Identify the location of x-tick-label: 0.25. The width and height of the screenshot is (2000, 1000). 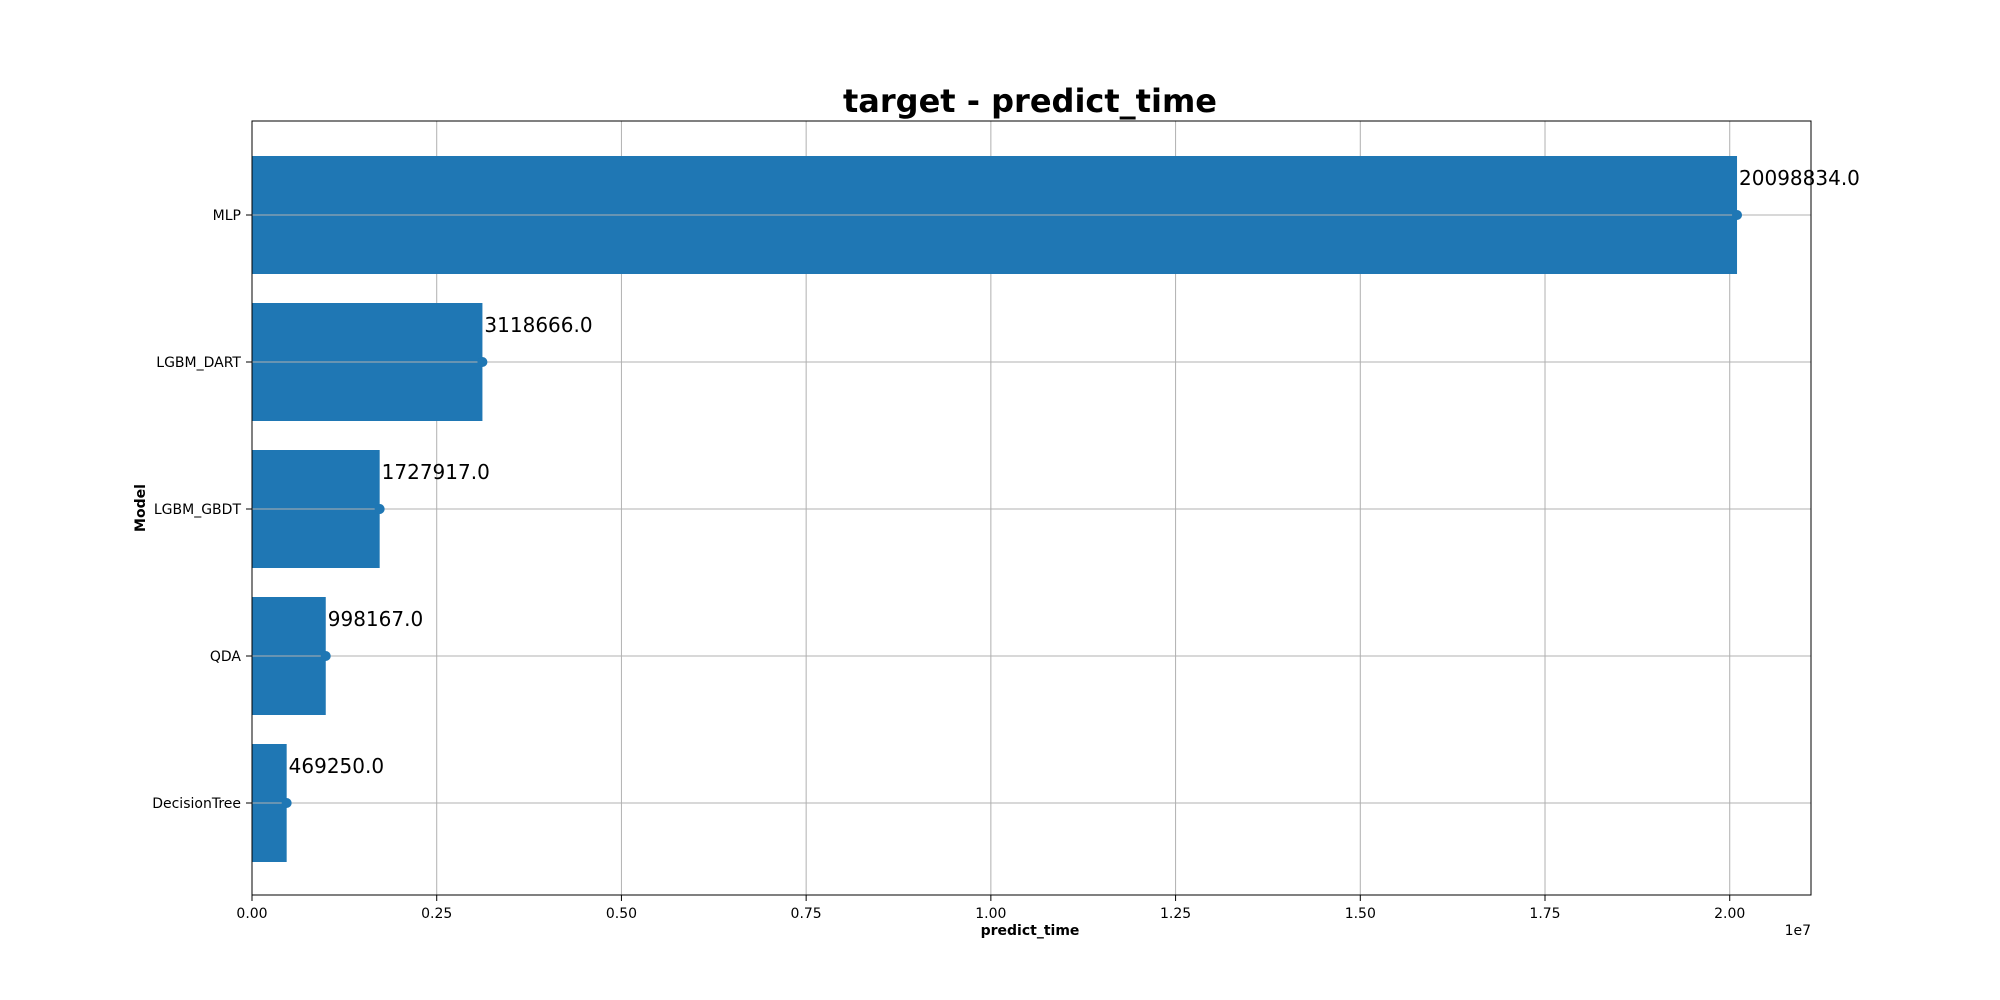
(436, 914).